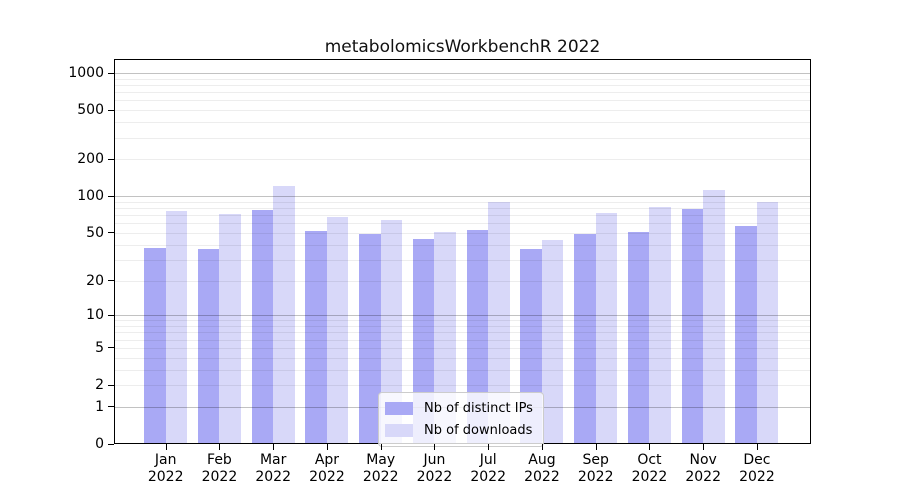  I want to click on bar-dec-downloads, so click(767, 322).